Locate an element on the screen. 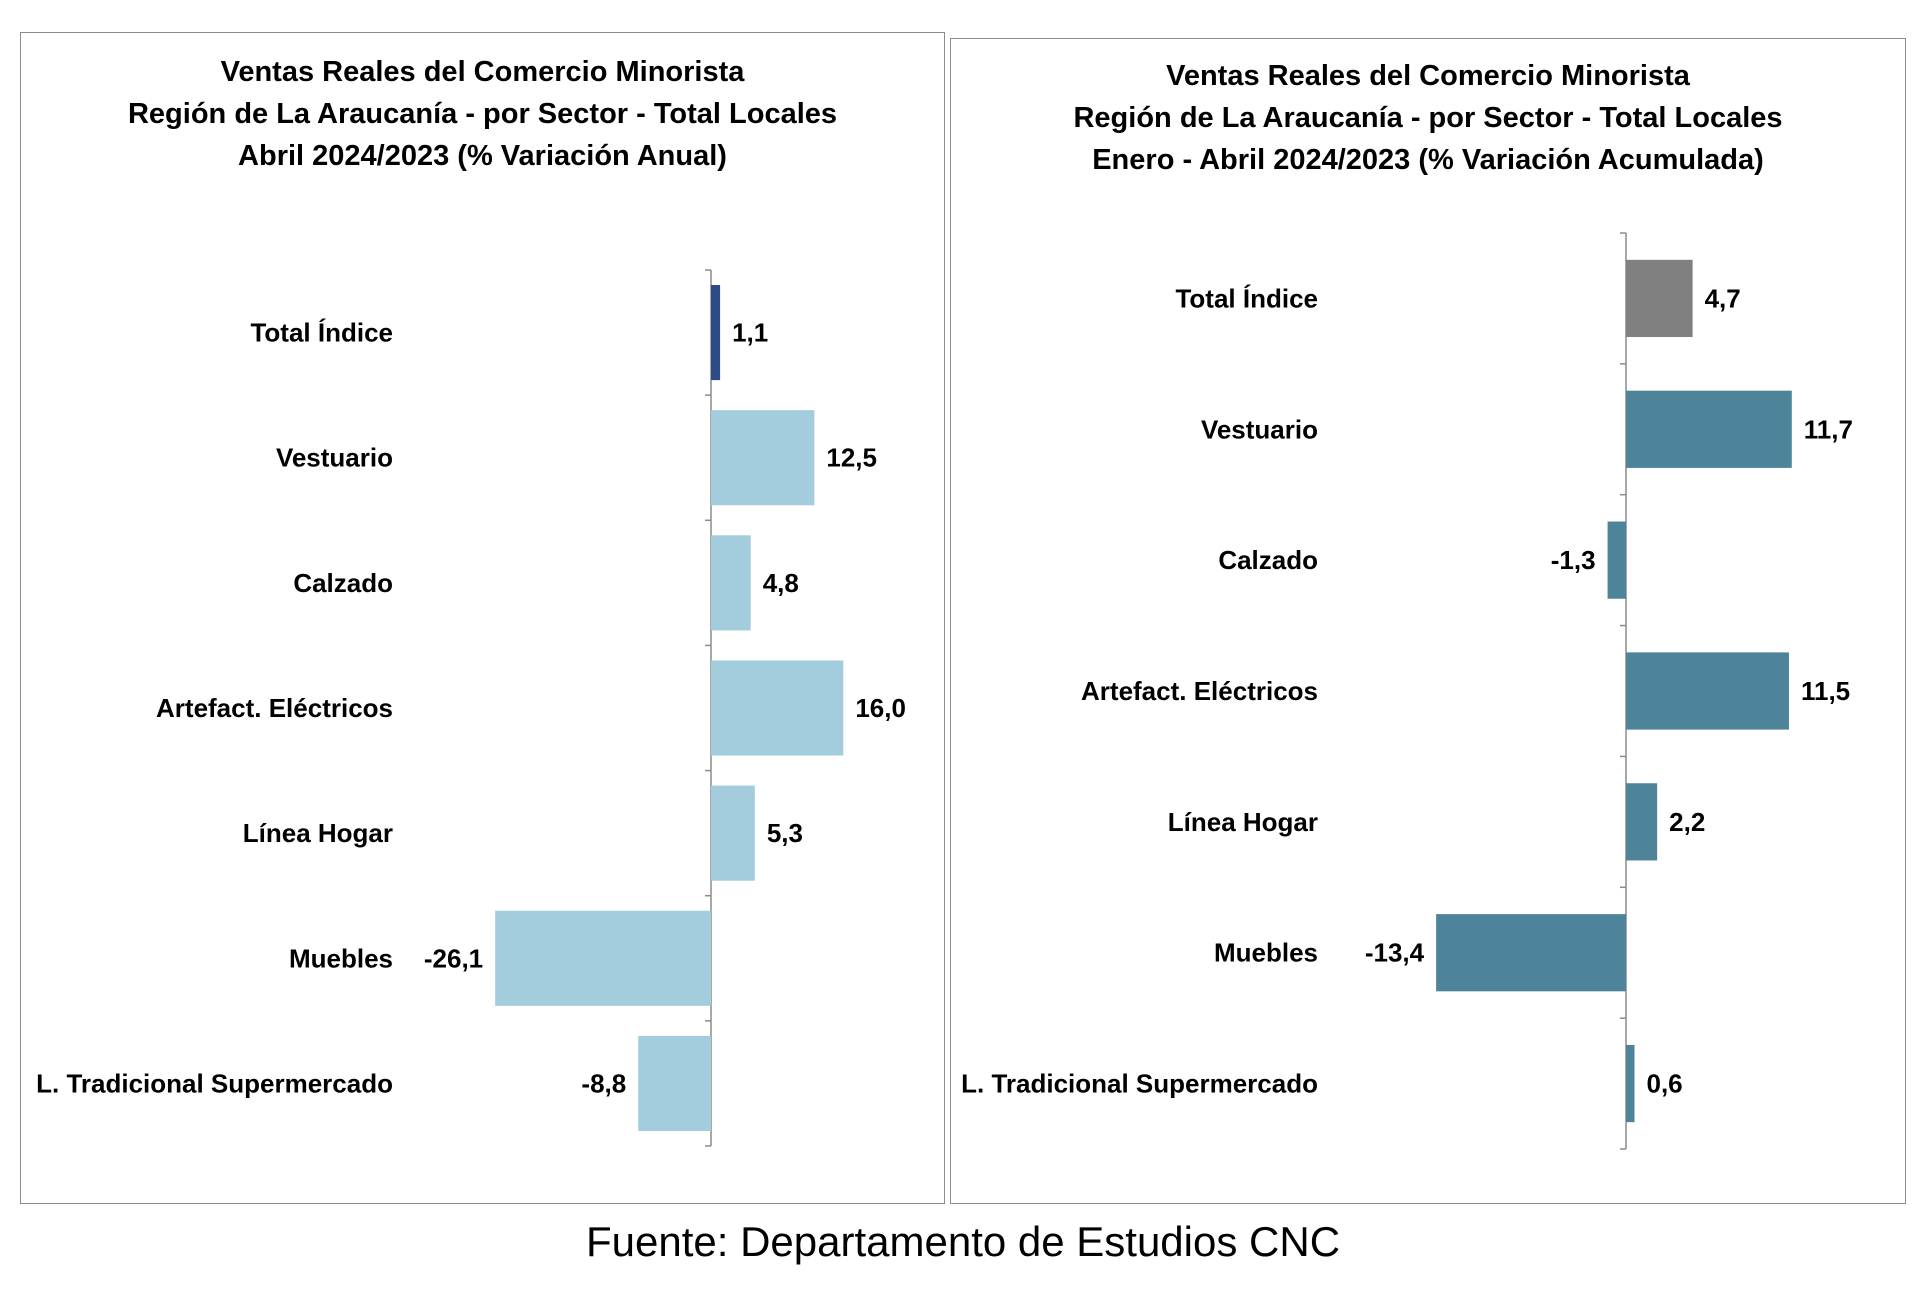 The width and height of the screenshot is (1926, 1302). data-label: -8,8 is located at coordinates (603, 1083).